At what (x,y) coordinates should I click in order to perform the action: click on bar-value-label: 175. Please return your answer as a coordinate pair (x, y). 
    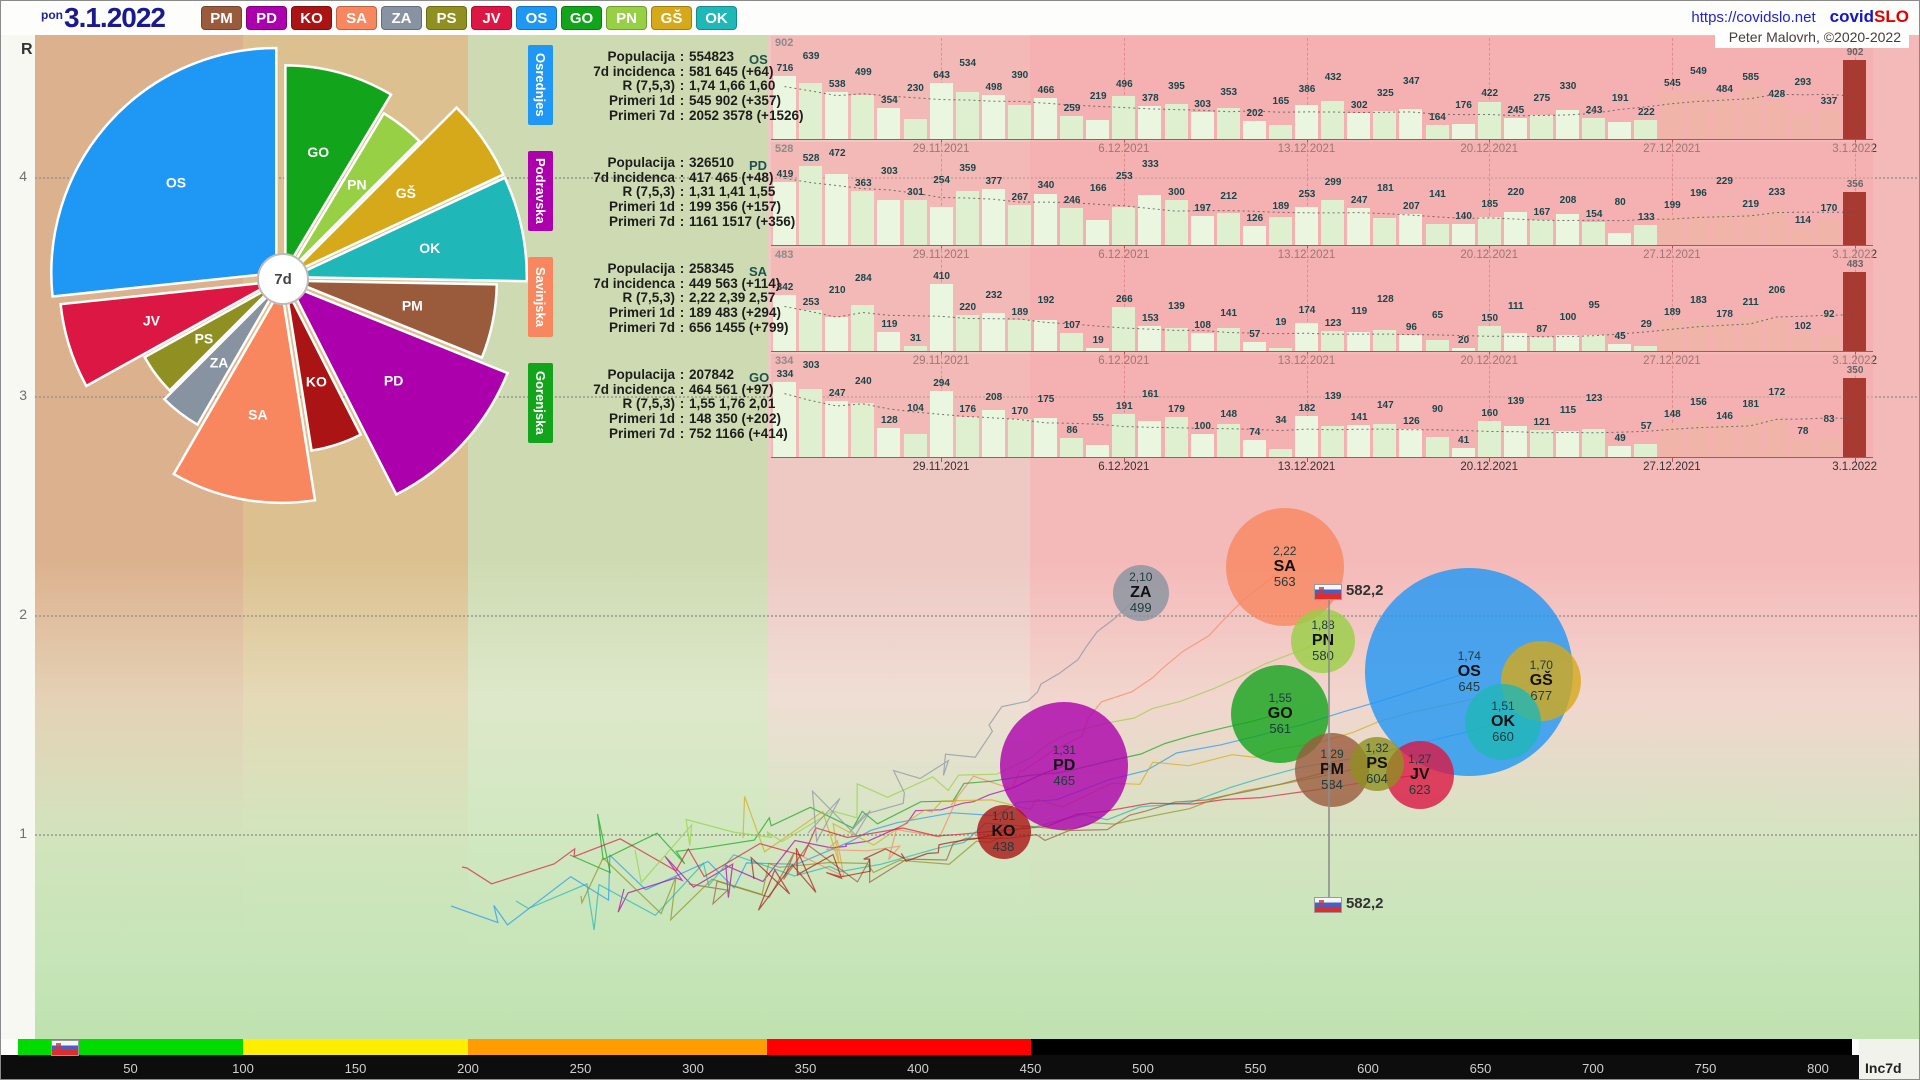
    Looking at the image, I should click on (1046, 399).